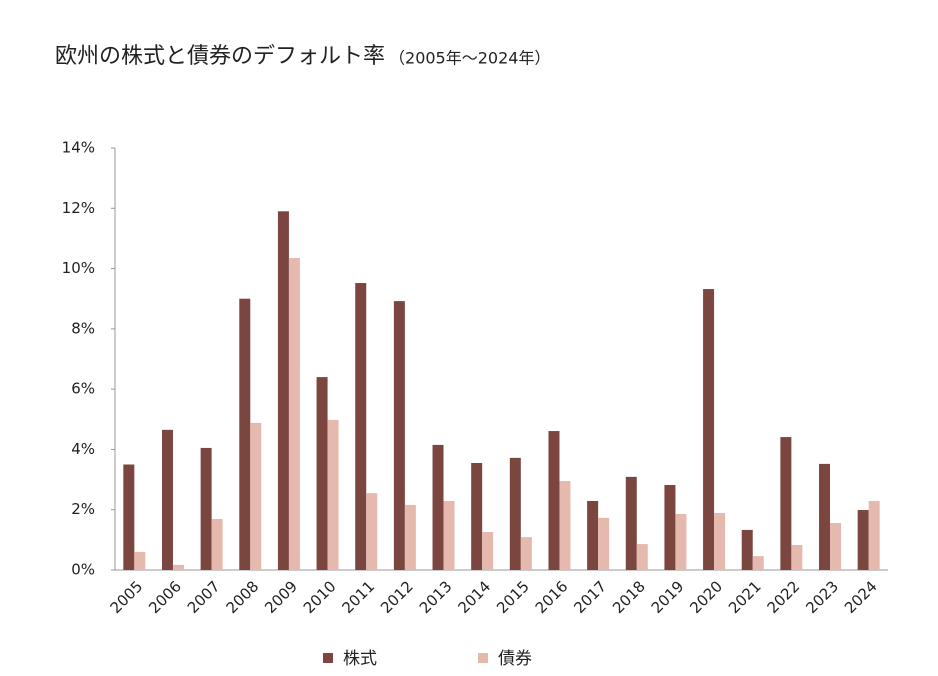 This screenshot has width=938, height=676. I want to click on x-tick-label: 2005, so click(127, 597).